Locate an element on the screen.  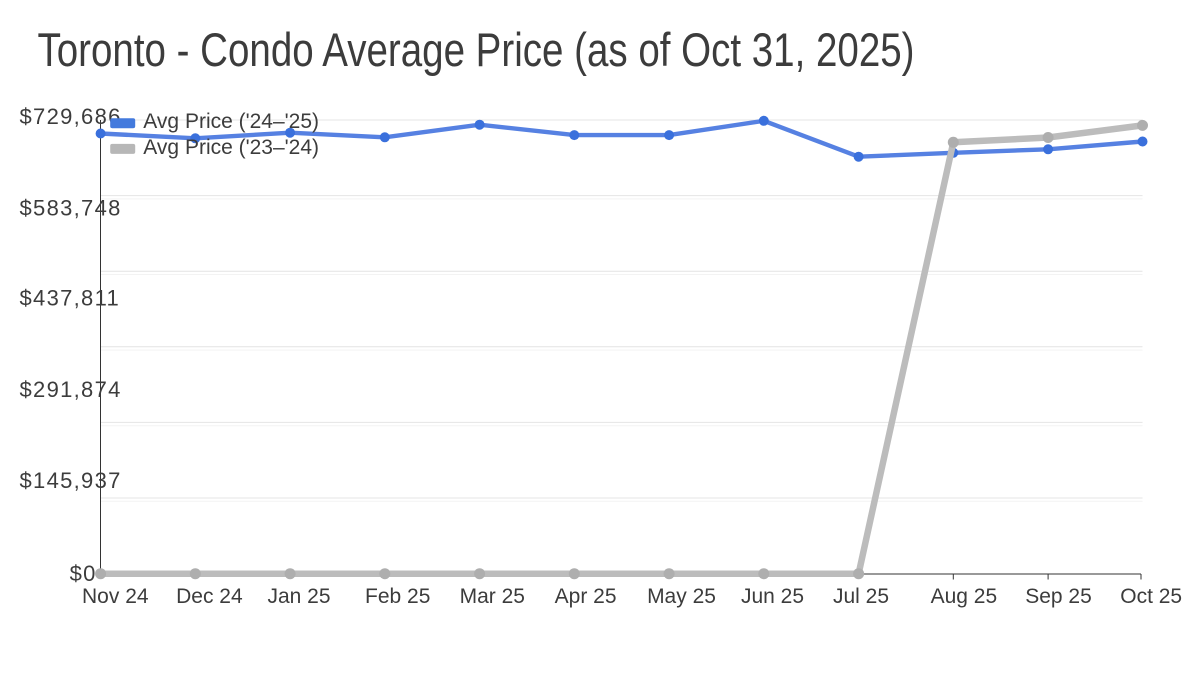
svg-text: $291,874 is located at coordinates (71, 389).